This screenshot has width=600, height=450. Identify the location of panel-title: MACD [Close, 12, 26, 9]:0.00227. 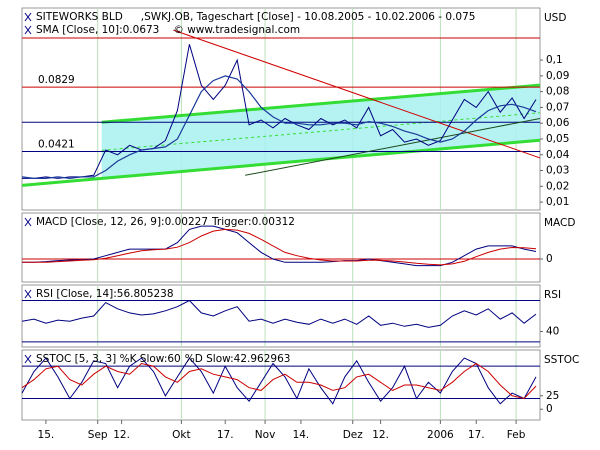
(122, 222).